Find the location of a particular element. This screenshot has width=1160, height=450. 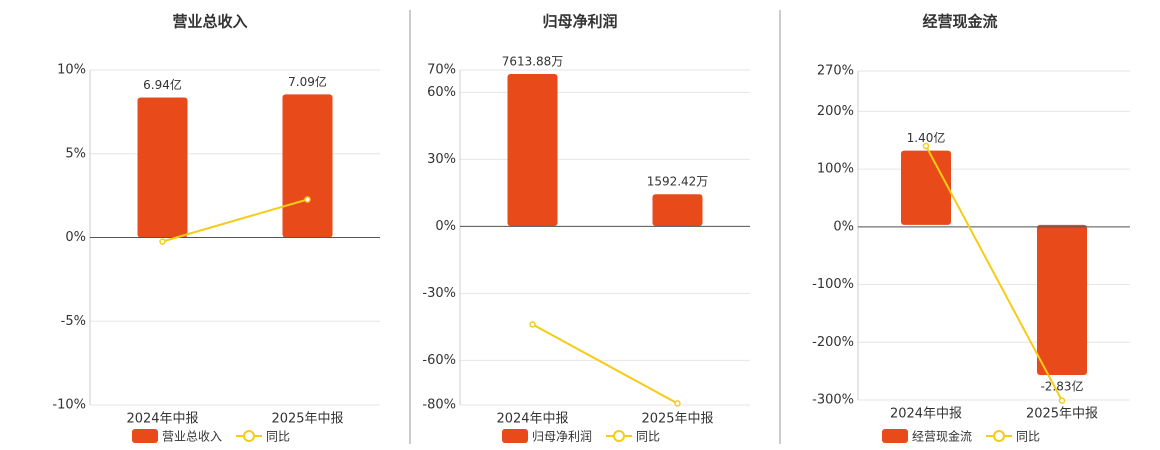

y-tick-label: 100% is located at coordinates (835, 169).